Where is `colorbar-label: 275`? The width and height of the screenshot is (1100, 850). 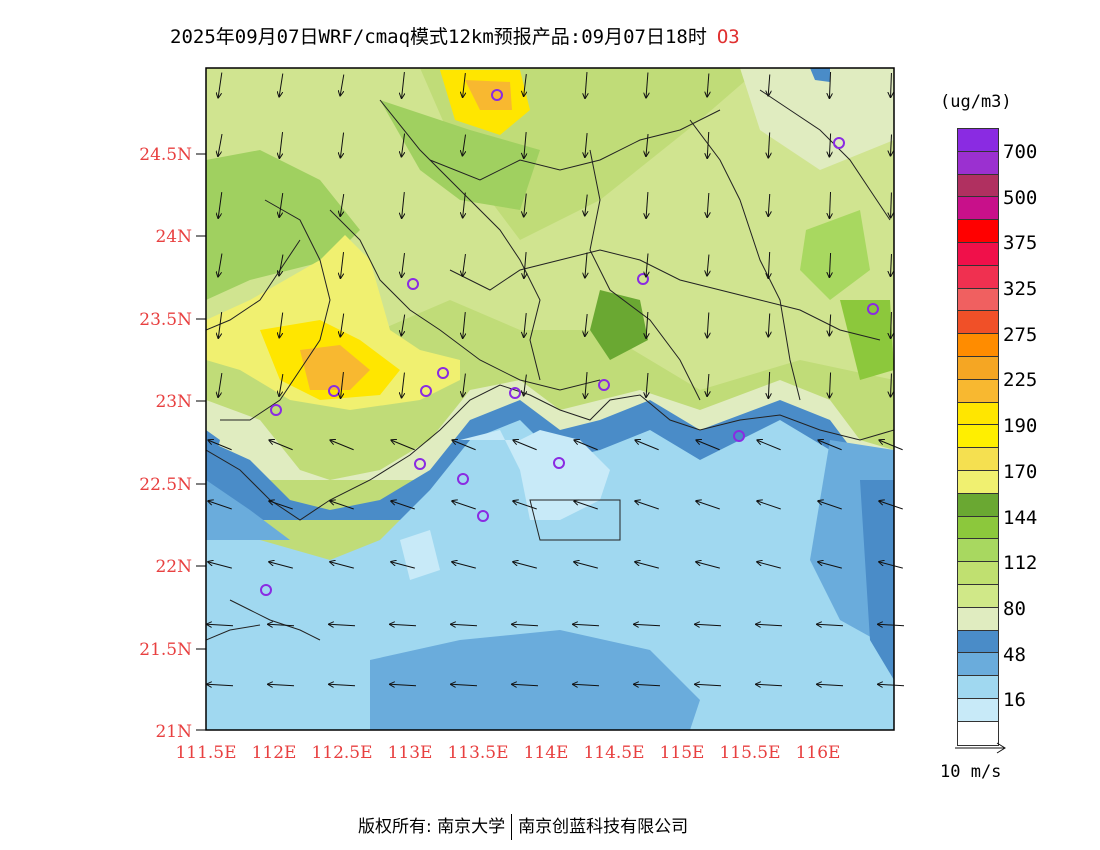 colorbar-label: 275 is located at coordinates (1020, 335).